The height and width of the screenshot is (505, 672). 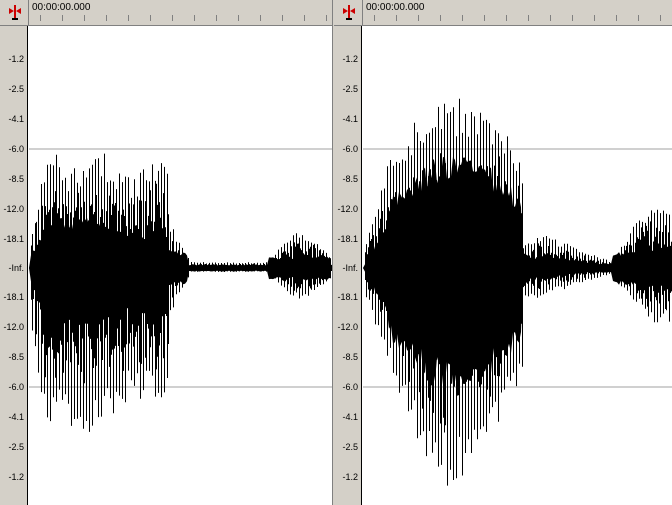 What do you see at coordinates (180, 269) in the screenshot?
I see `waveform-core` at bounding box center [180, 269].